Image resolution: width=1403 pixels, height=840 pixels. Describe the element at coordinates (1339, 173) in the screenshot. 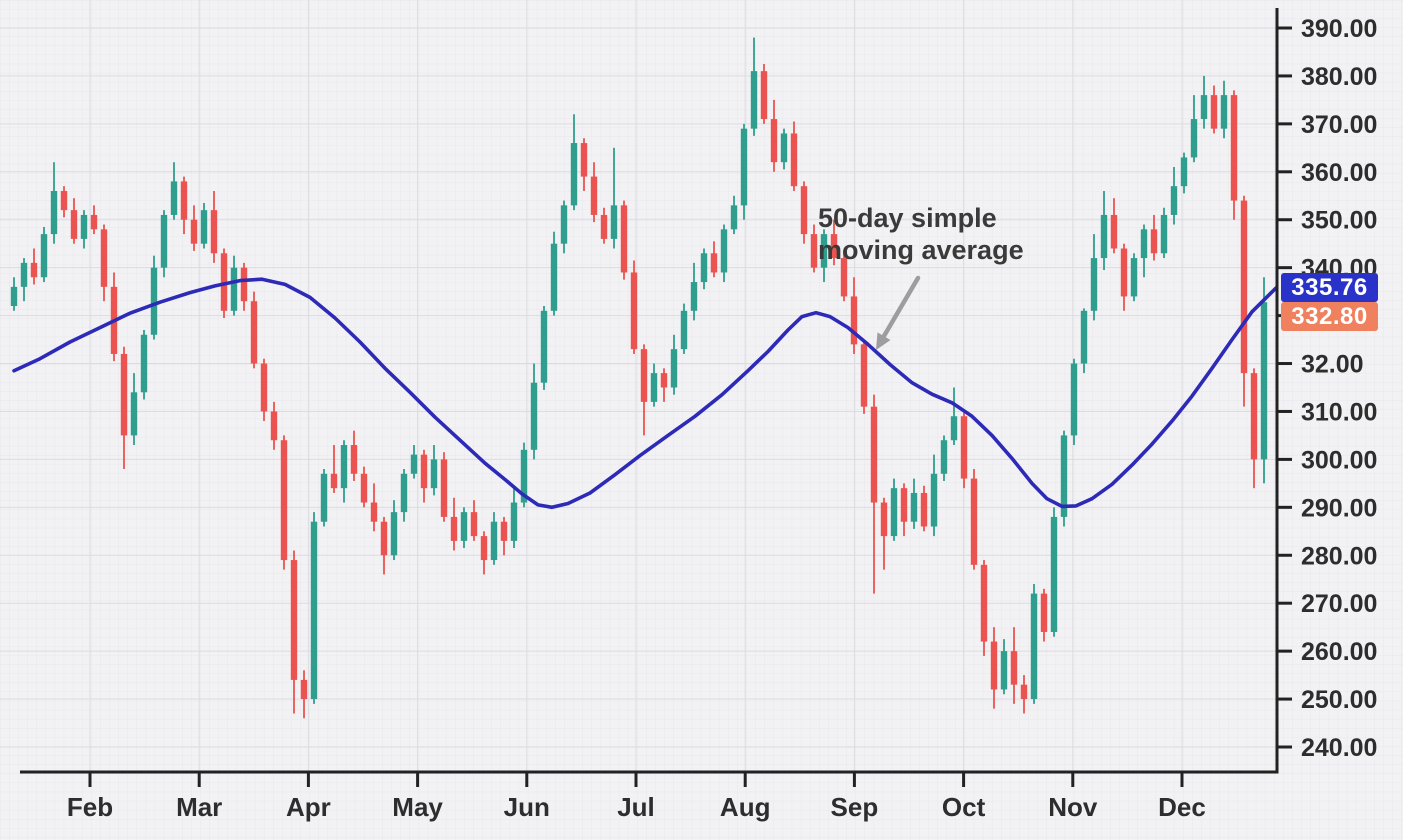

I see `price-tick-label: 360.00` at that location.